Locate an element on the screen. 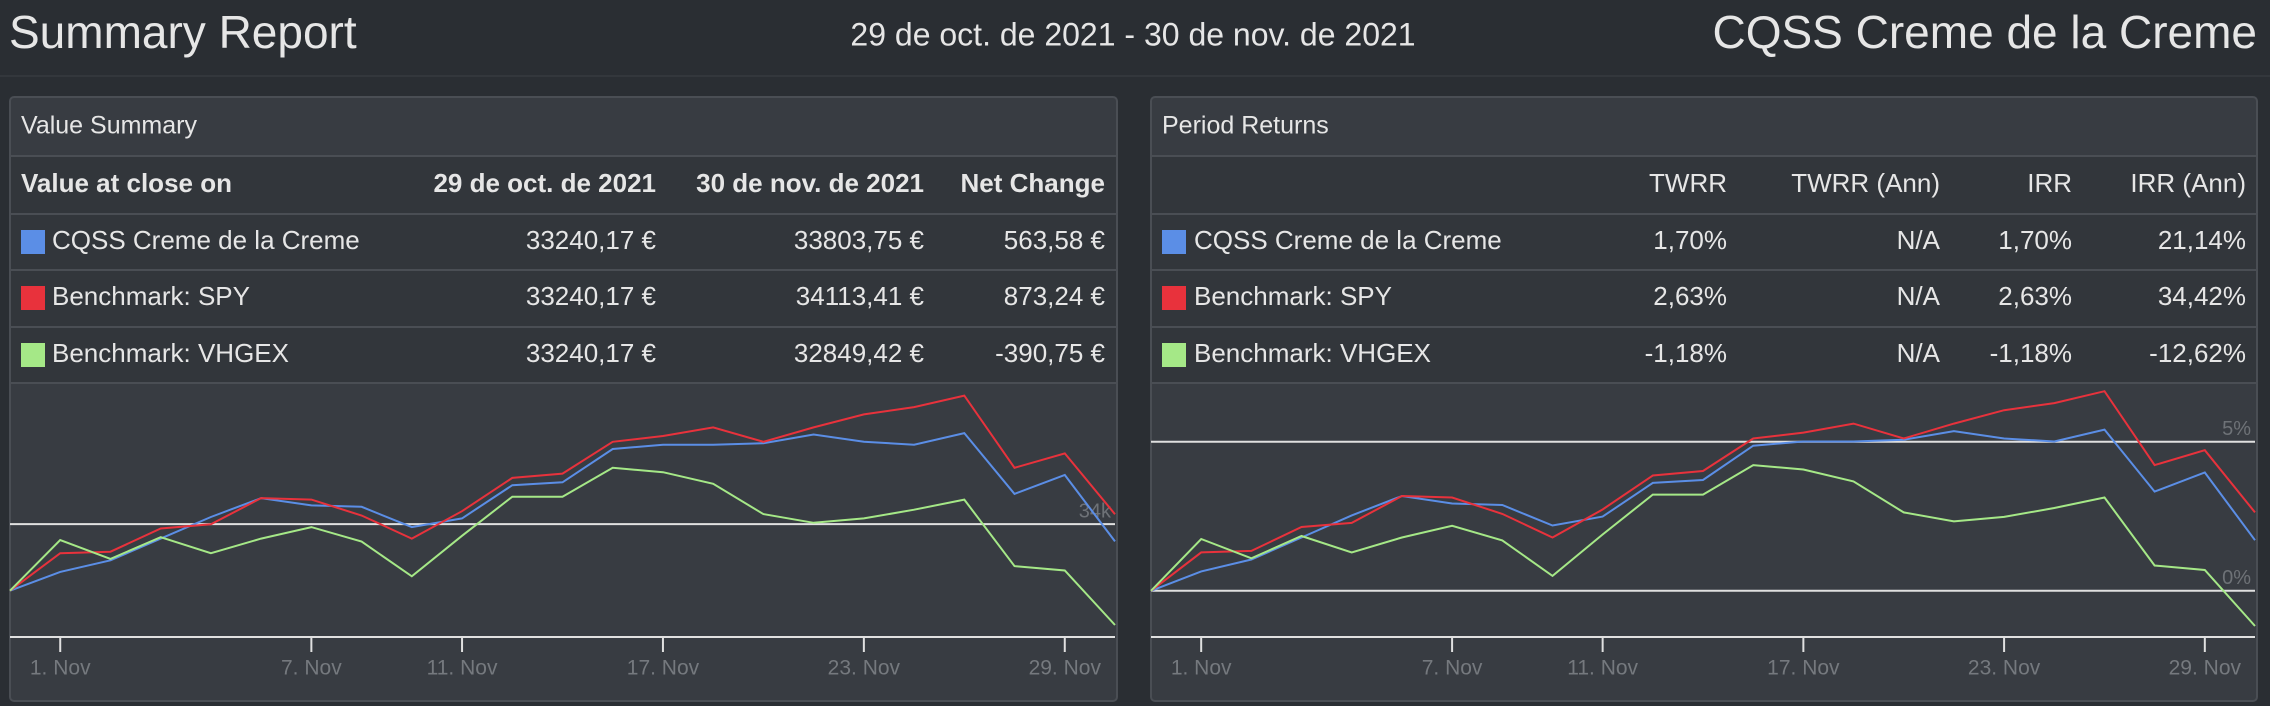 The width and height of the screenshot is (2270, 706). y-tick-label: 0% is located at coordinates (2236, 578).